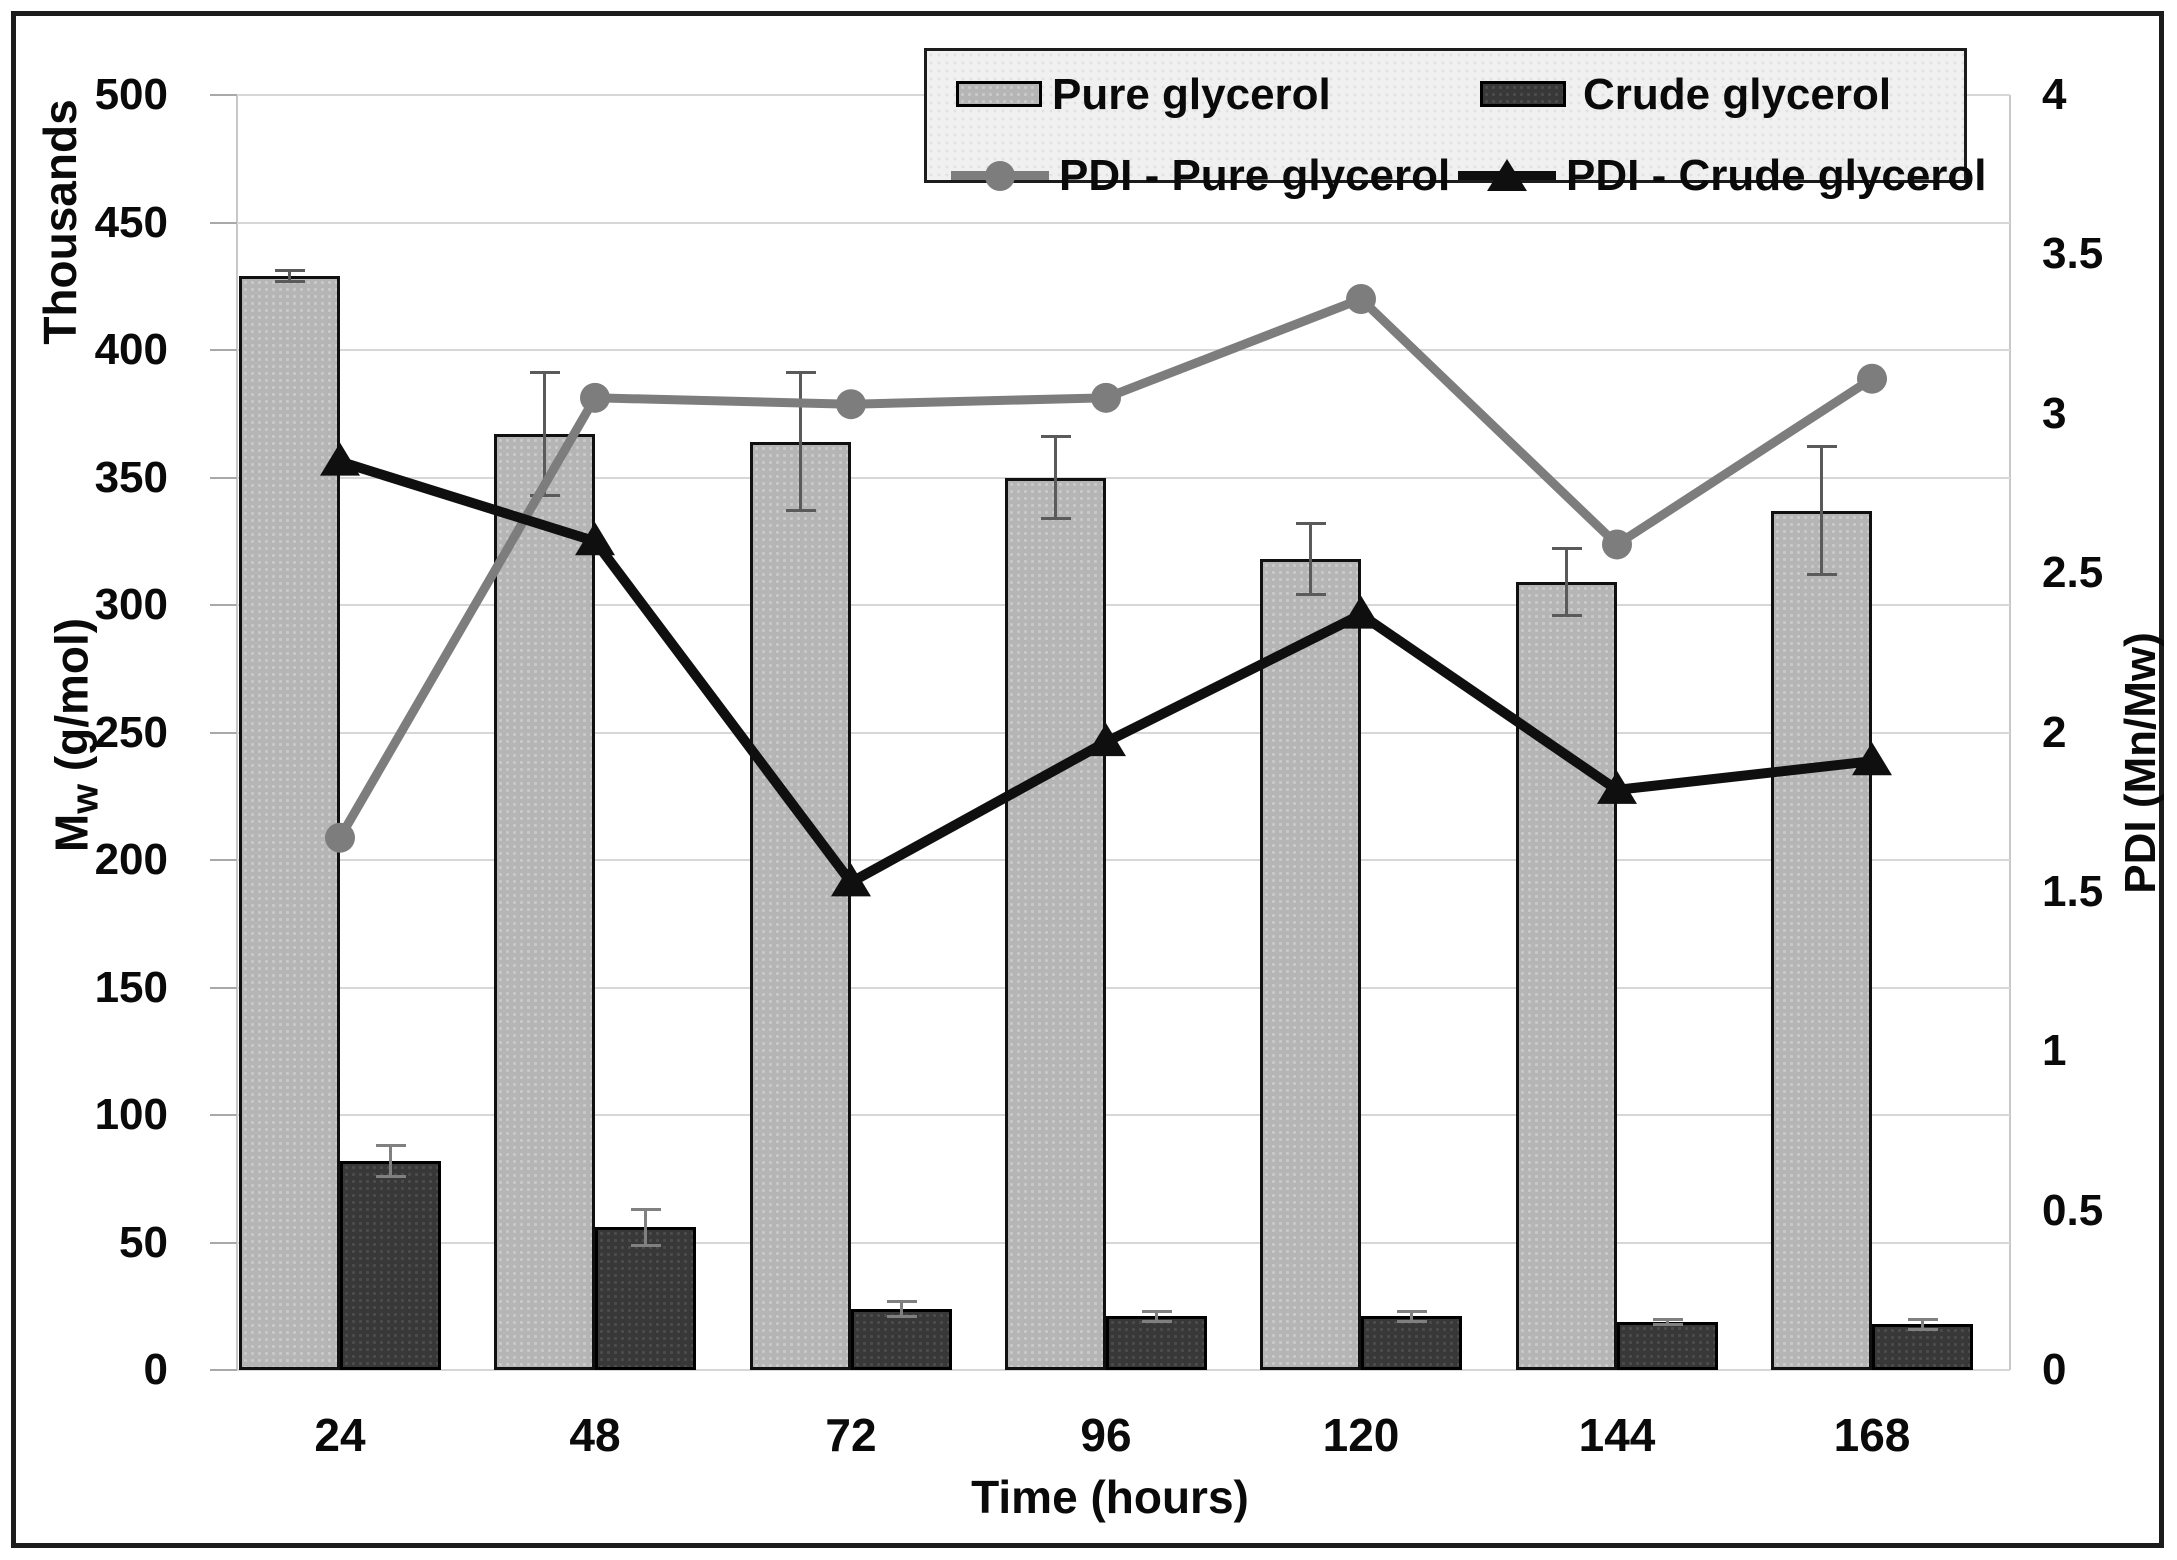 This screenshot has width=2177, height=1560. Describe the element at coordinates (390, 1176) in the screenshot. I see `error-bar-crude-24h-cap-bottom` at that location.